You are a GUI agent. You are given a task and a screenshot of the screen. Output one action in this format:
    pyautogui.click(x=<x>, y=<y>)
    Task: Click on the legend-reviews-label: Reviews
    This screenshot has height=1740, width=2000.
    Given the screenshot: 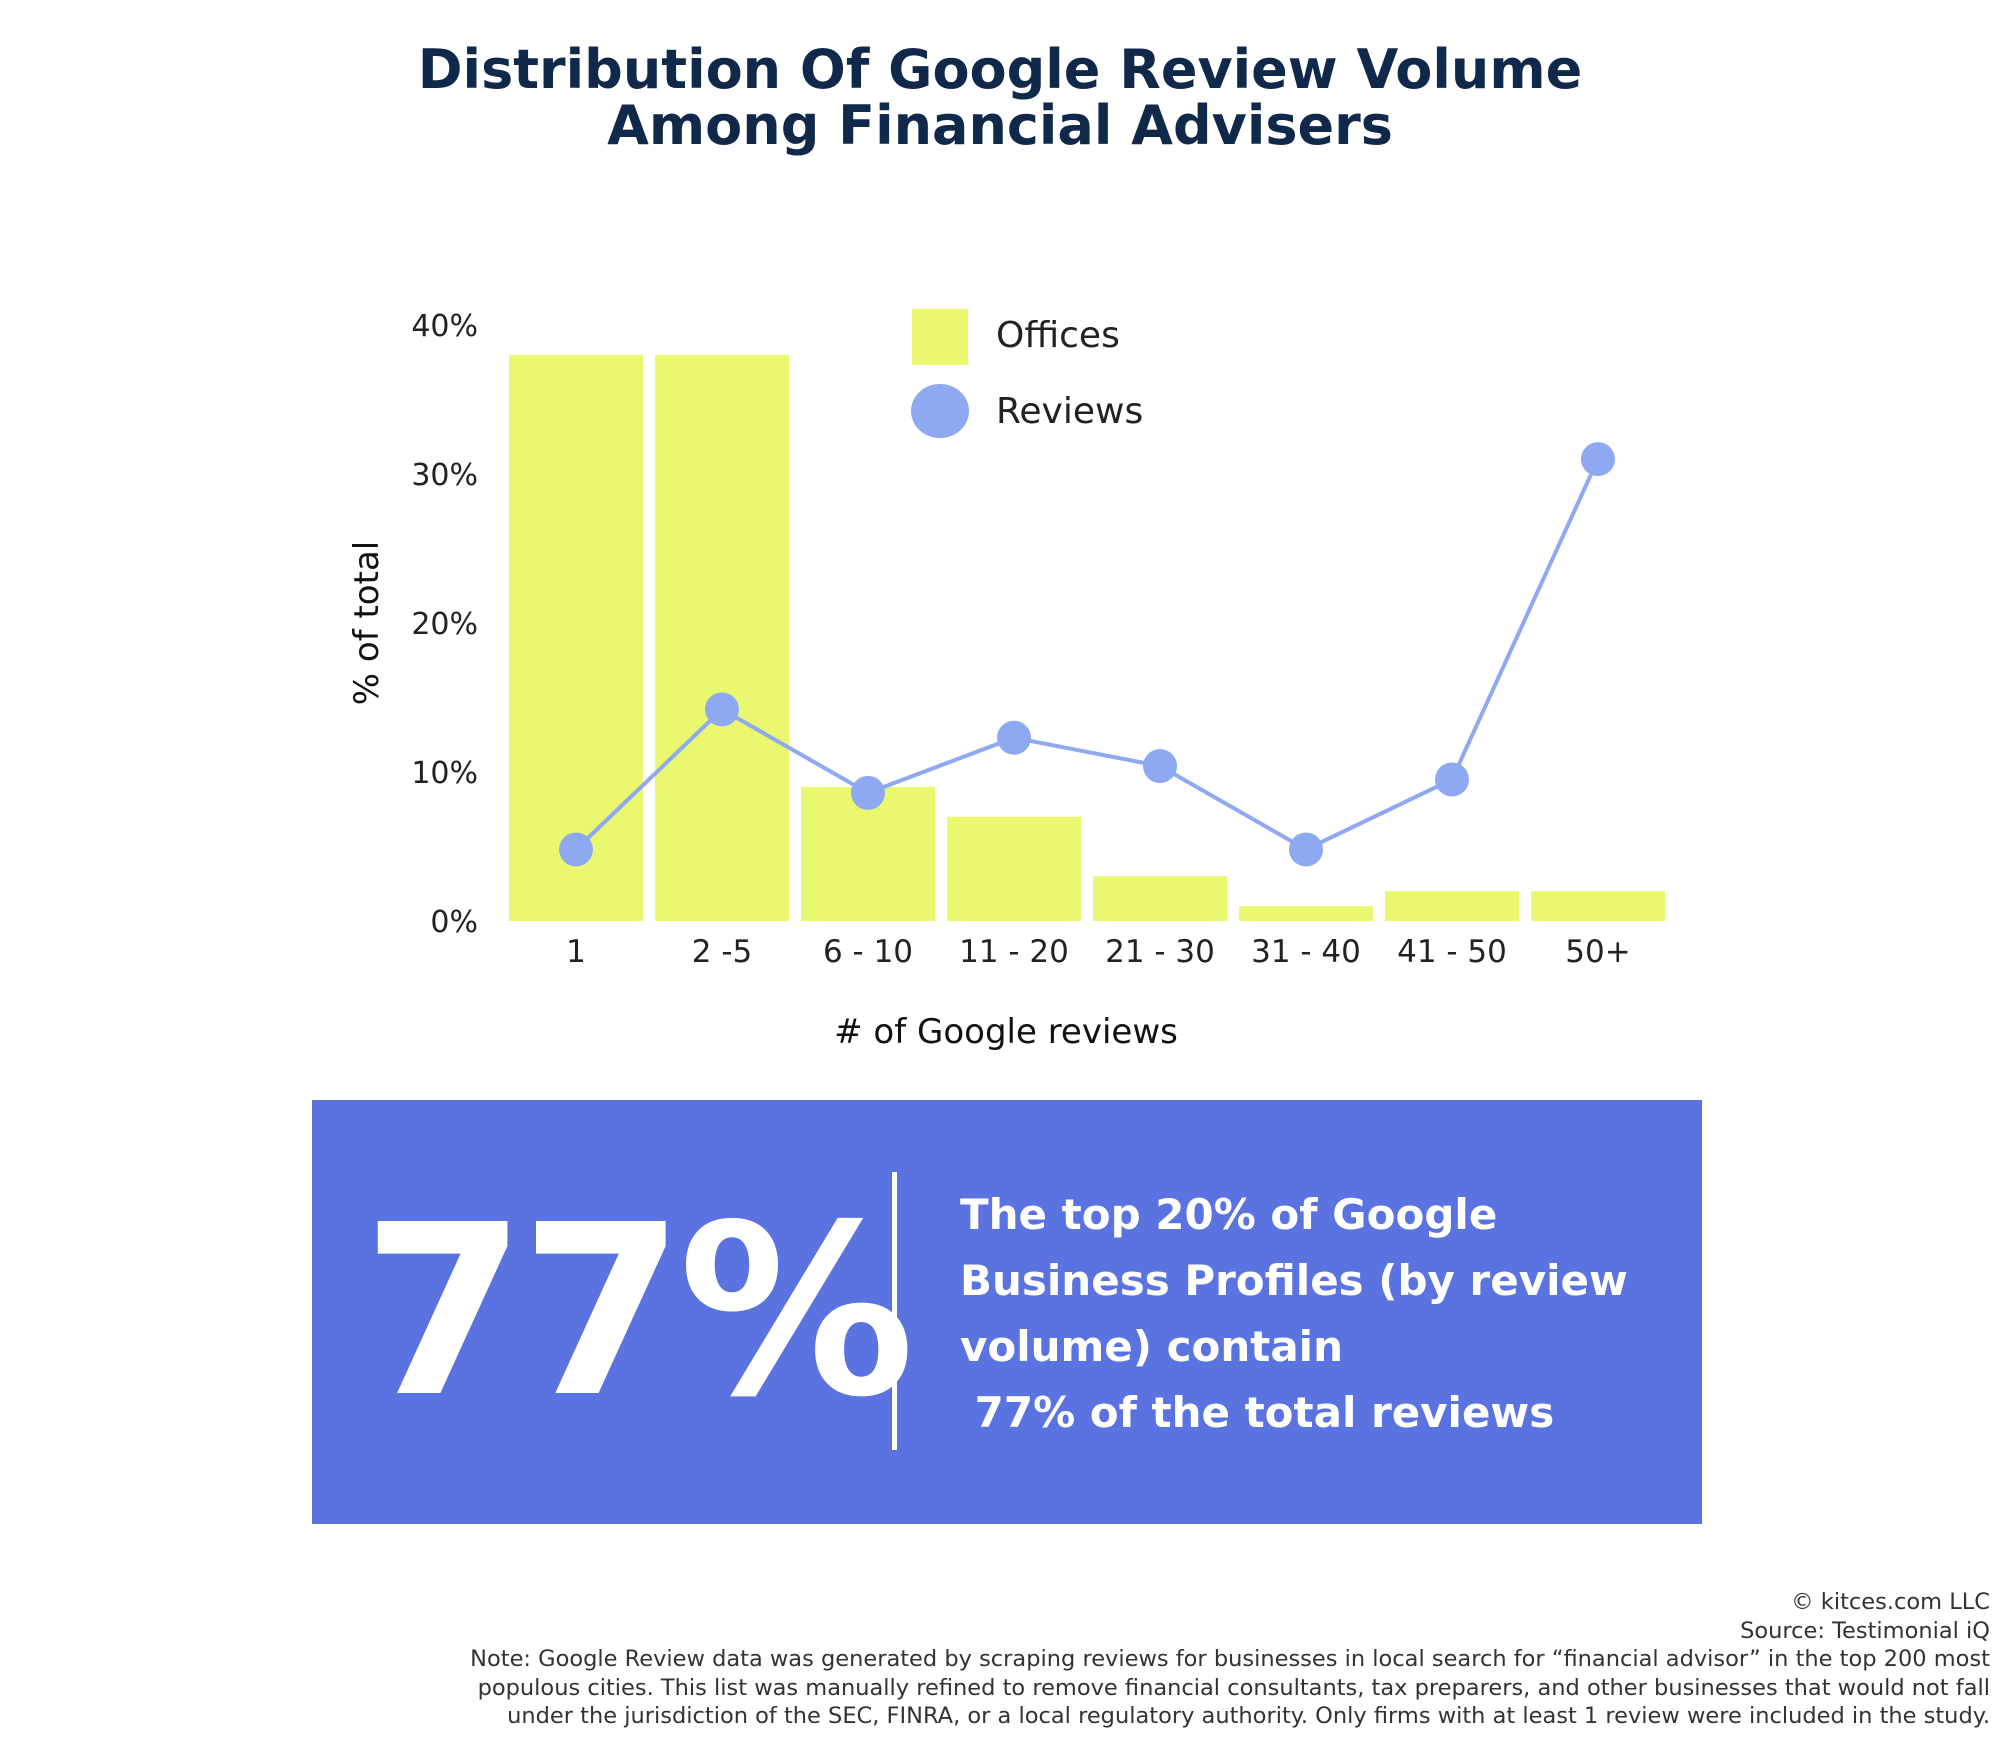 What is the action you would take?
    pyautogui.click(x=1069, y=411)
    